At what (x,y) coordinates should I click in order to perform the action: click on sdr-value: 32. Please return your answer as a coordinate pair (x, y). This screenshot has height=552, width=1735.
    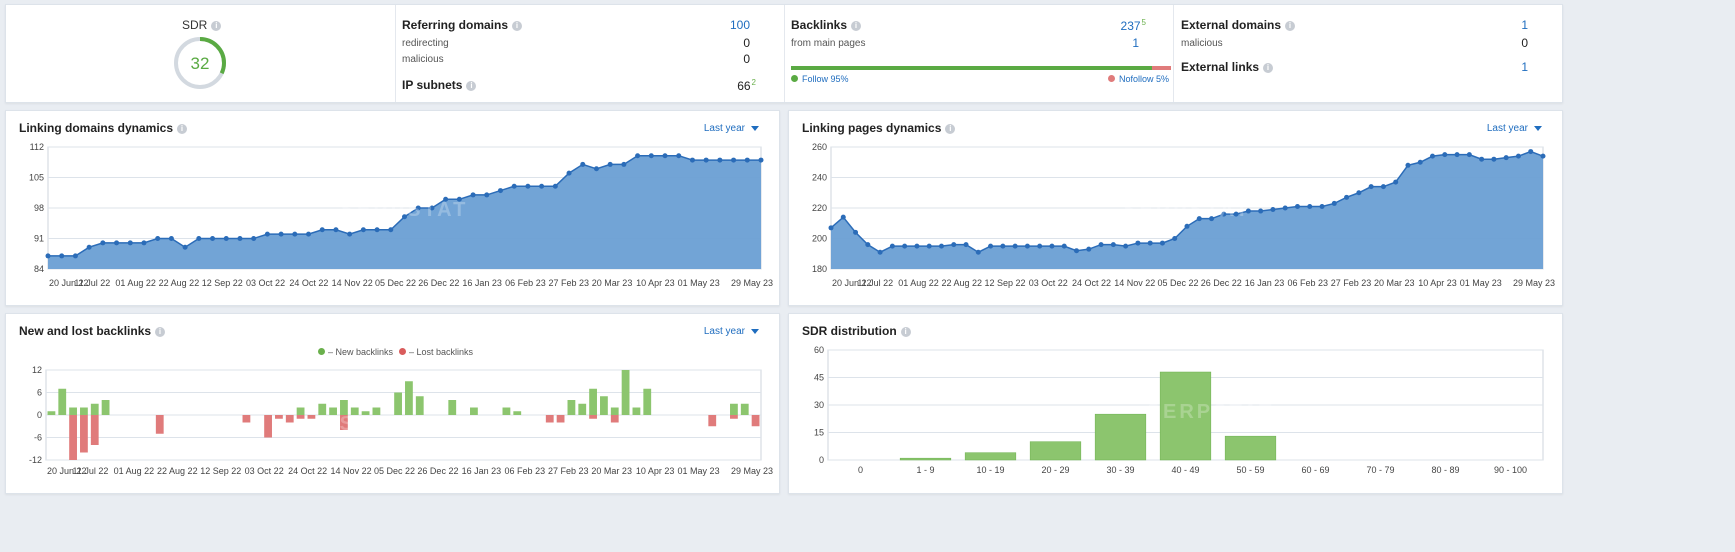
    Looking at the image, I should click on (200, 63).